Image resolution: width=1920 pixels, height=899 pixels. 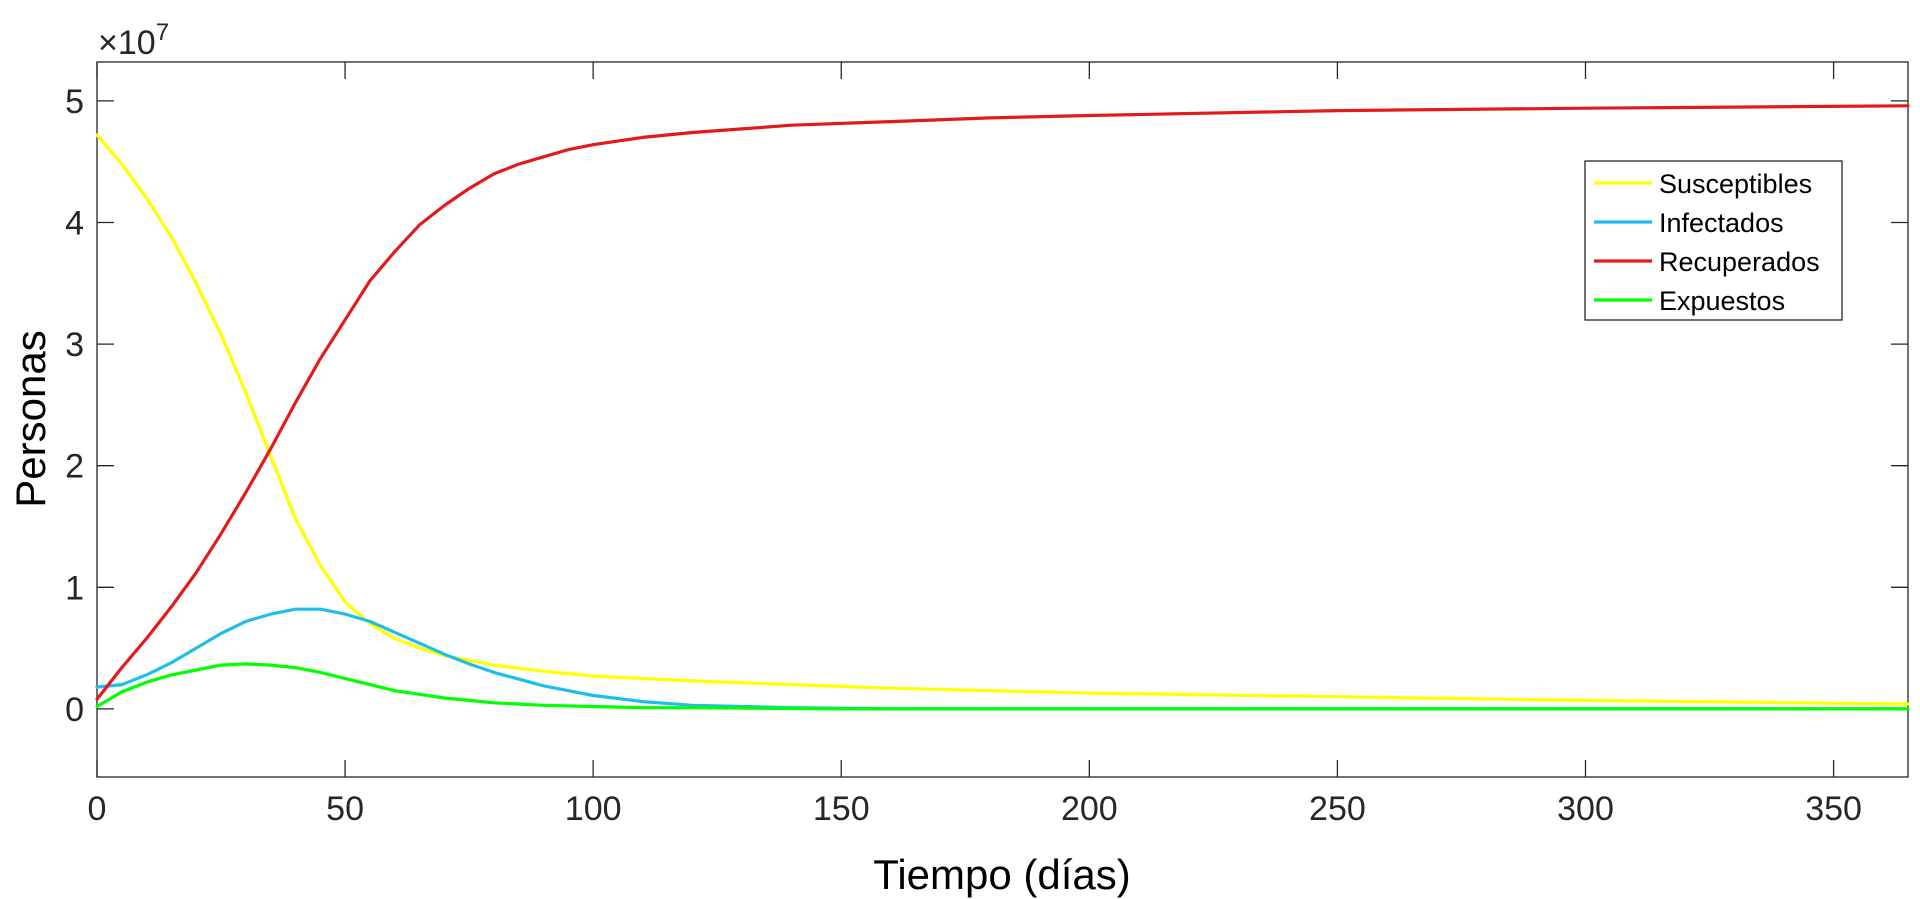 What do you see at coordinates (1735, 184) in the screenshot?
I see `legend-label-susceptibles: Susceptibles` at bounding box center [1735, 184].